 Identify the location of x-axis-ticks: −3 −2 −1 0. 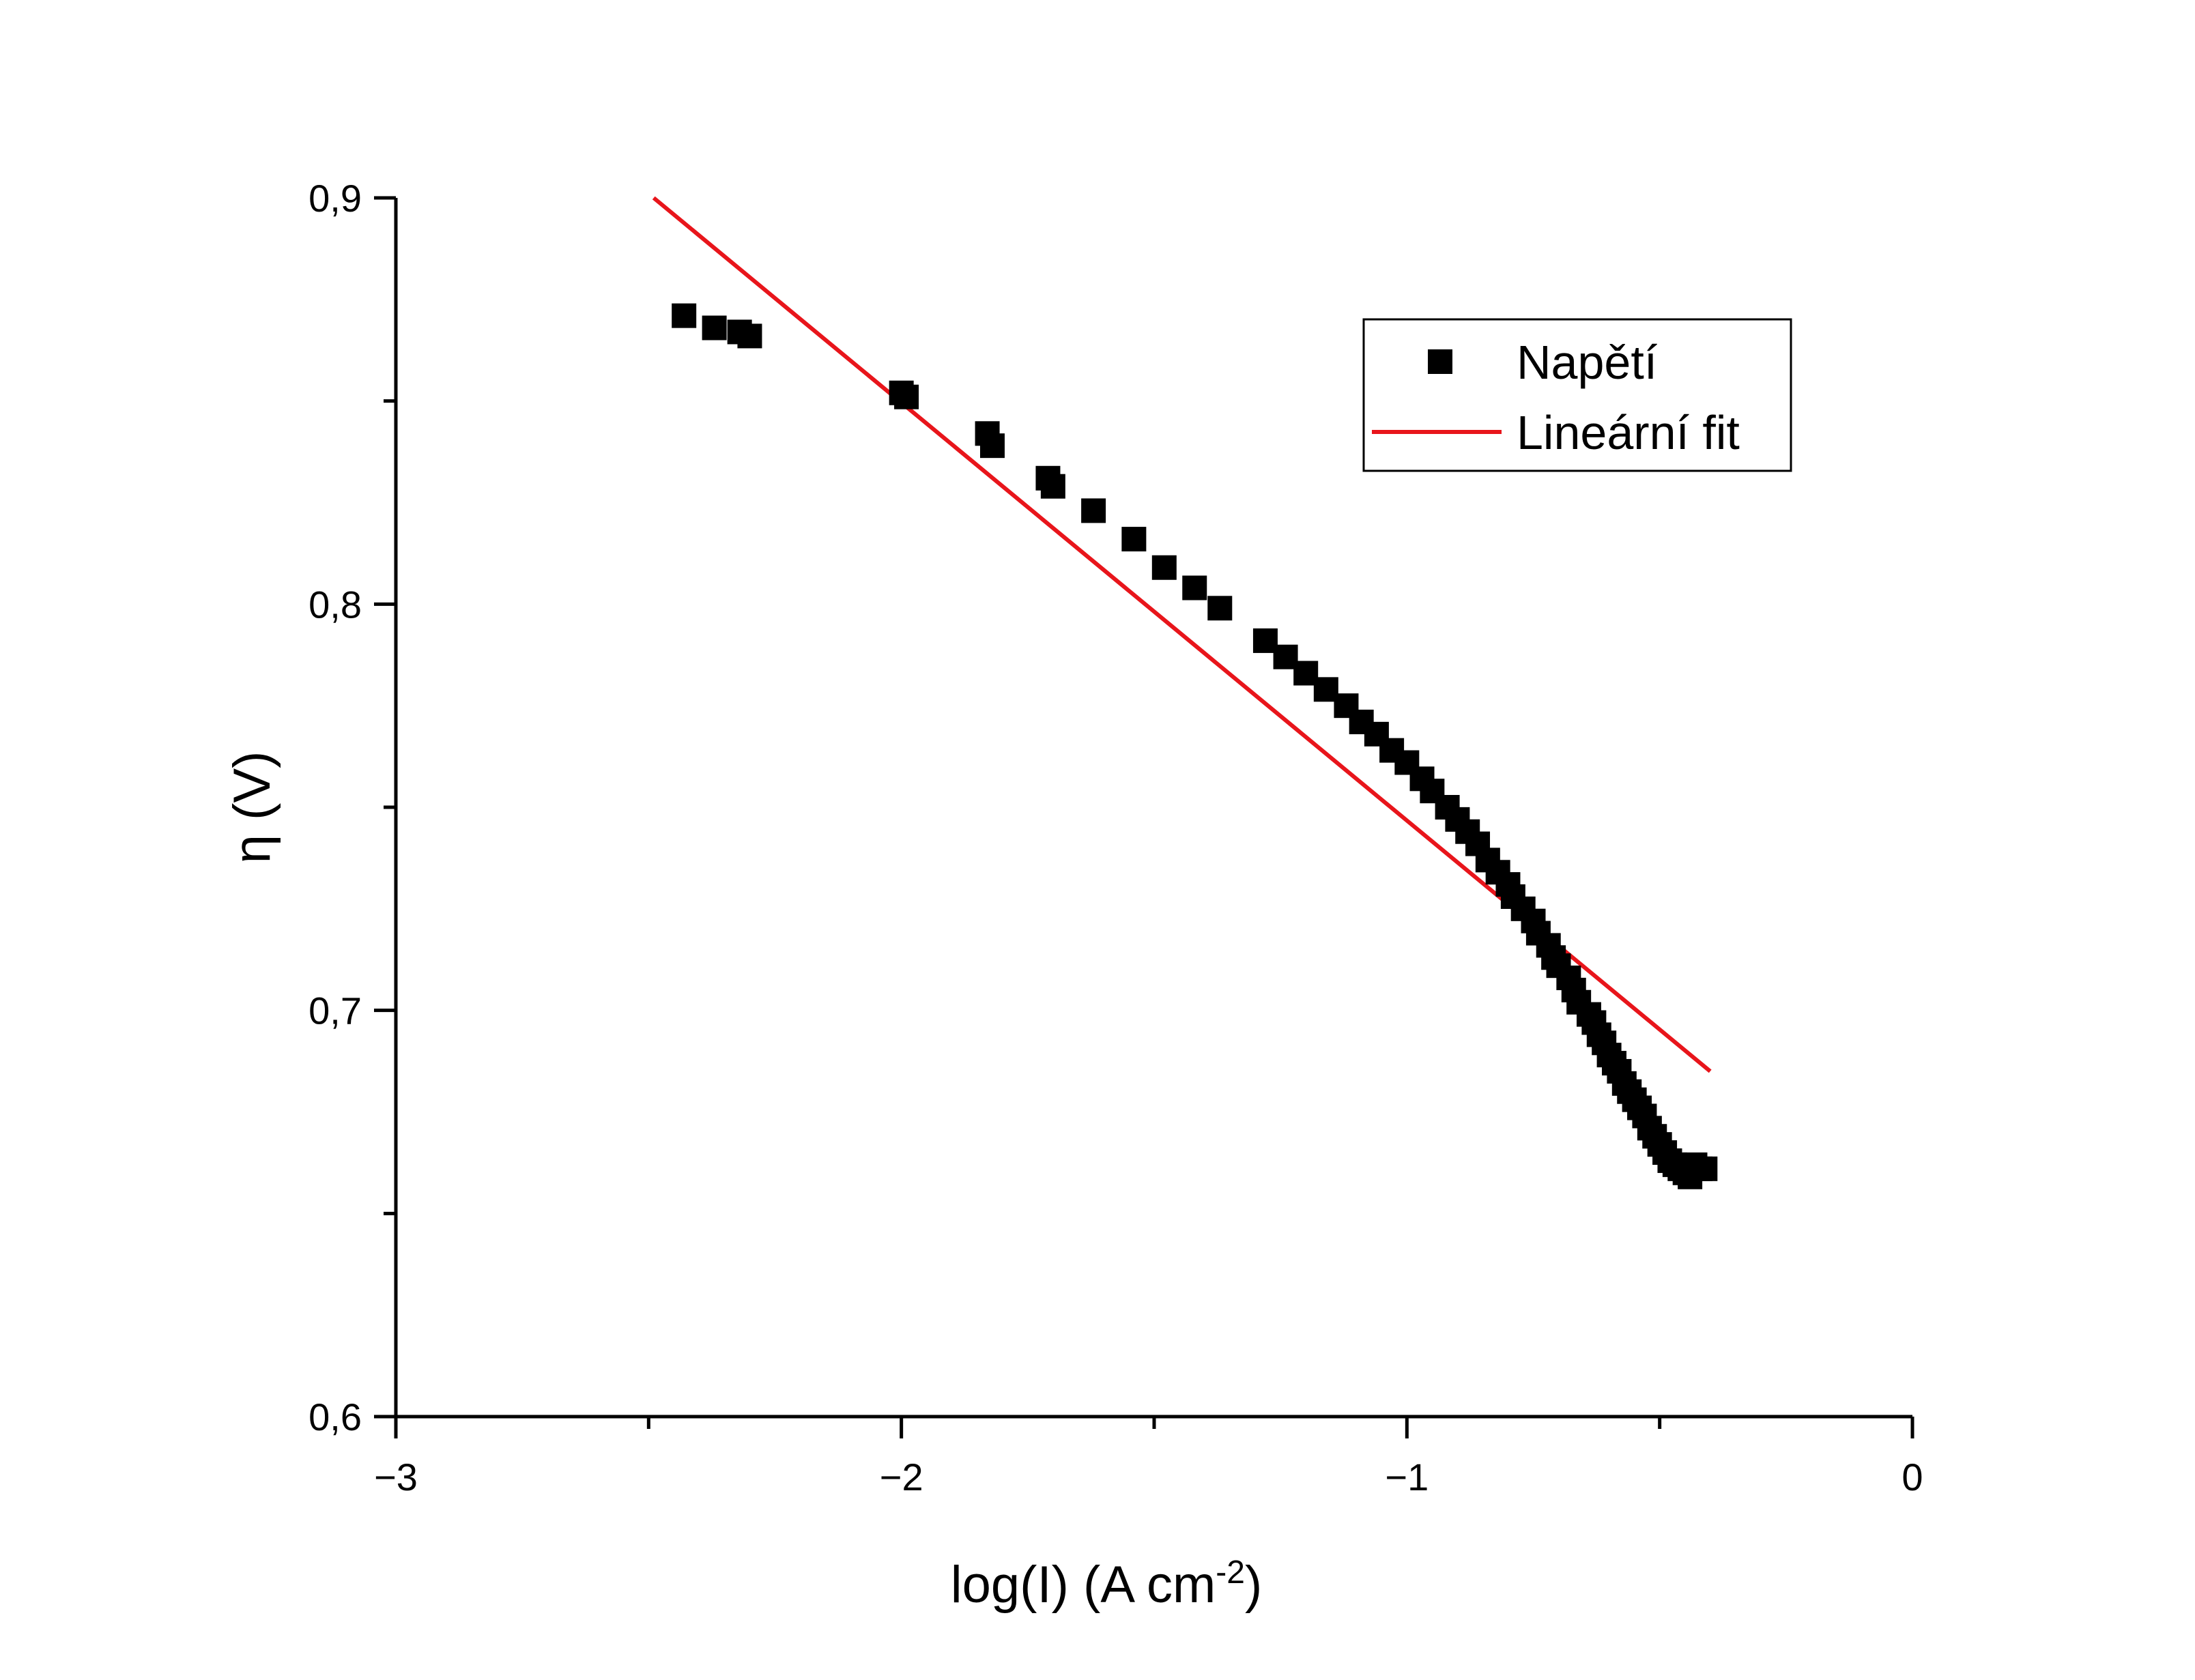
(1148, 1457).